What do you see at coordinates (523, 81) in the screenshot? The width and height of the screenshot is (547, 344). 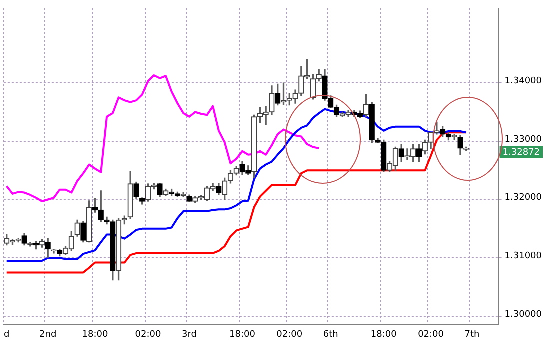 I see `y-tick-label: 1.34000` at bounding box center [523, 81].